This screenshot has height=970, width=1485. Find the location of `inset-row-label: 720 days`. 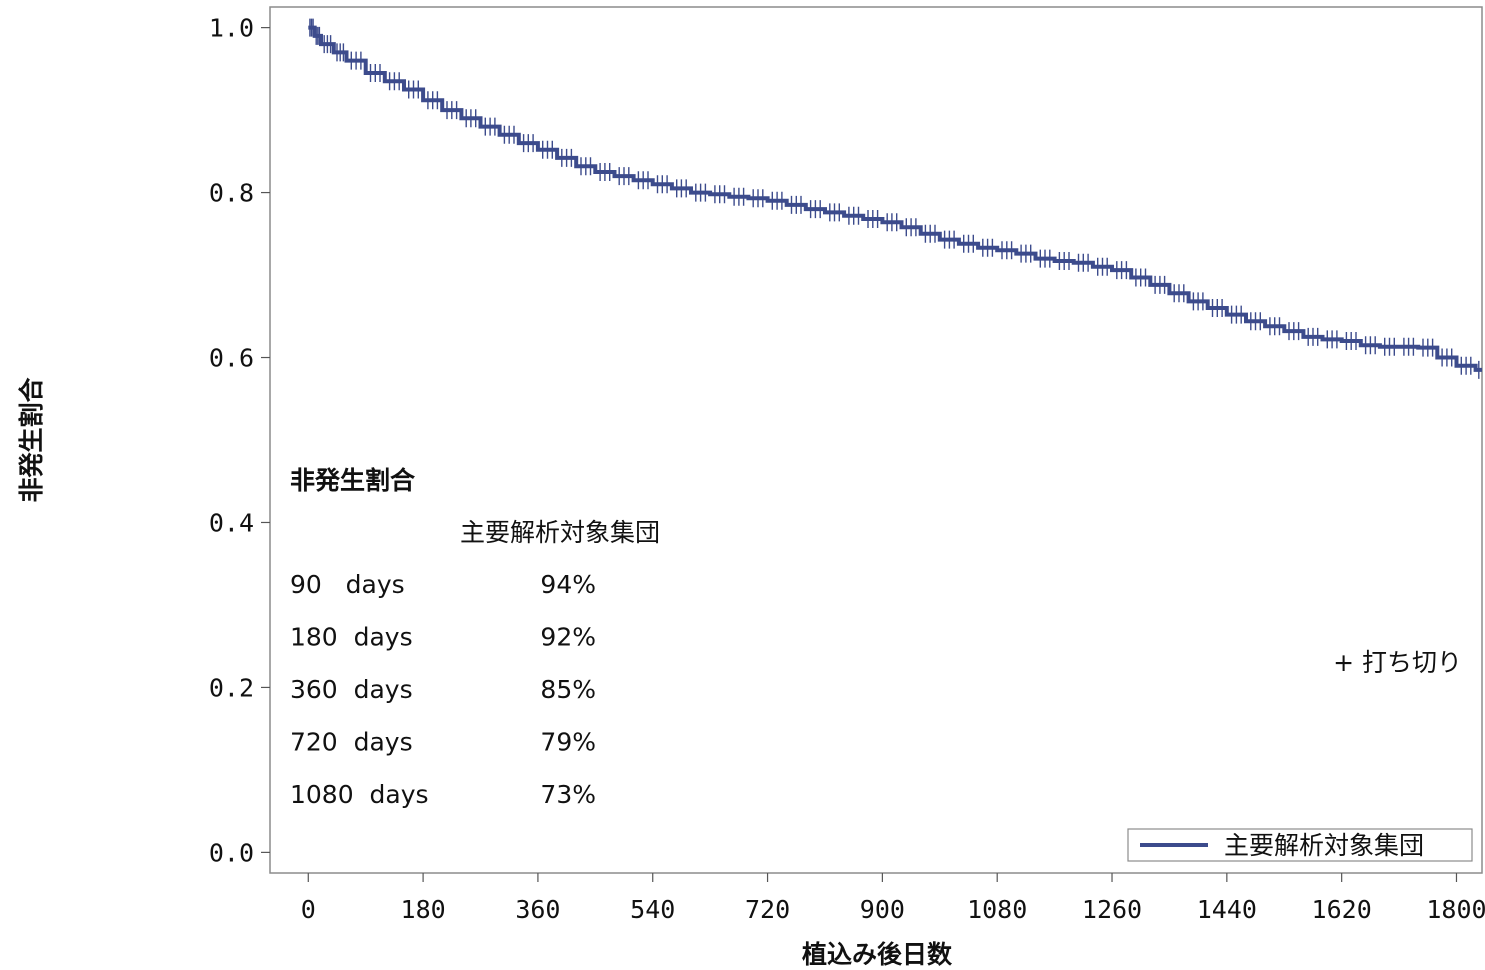

inset-row-label: 720 days is located at coordinates (351, 742).